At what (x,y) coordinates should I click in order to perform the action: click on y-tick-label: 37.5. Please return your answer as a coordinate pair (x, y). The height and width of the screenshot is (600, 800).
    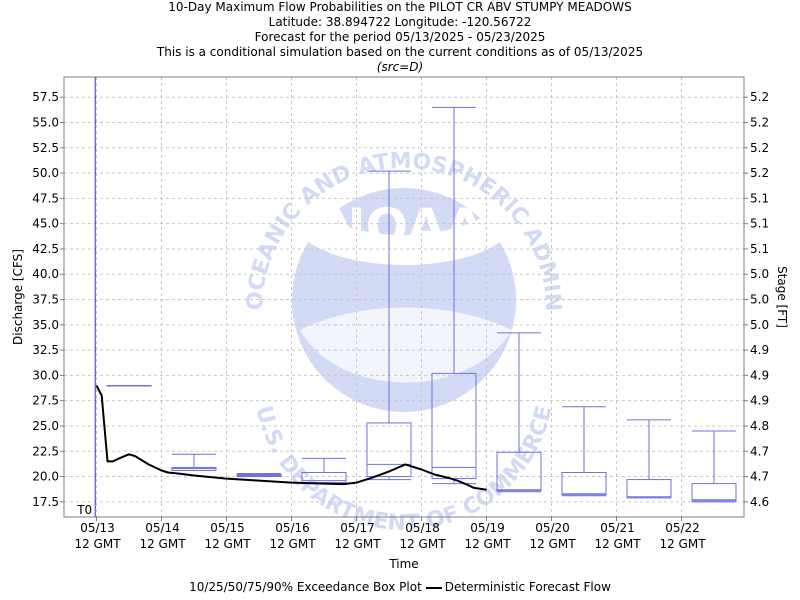
    Looking at the image, I should click on (45, 300).